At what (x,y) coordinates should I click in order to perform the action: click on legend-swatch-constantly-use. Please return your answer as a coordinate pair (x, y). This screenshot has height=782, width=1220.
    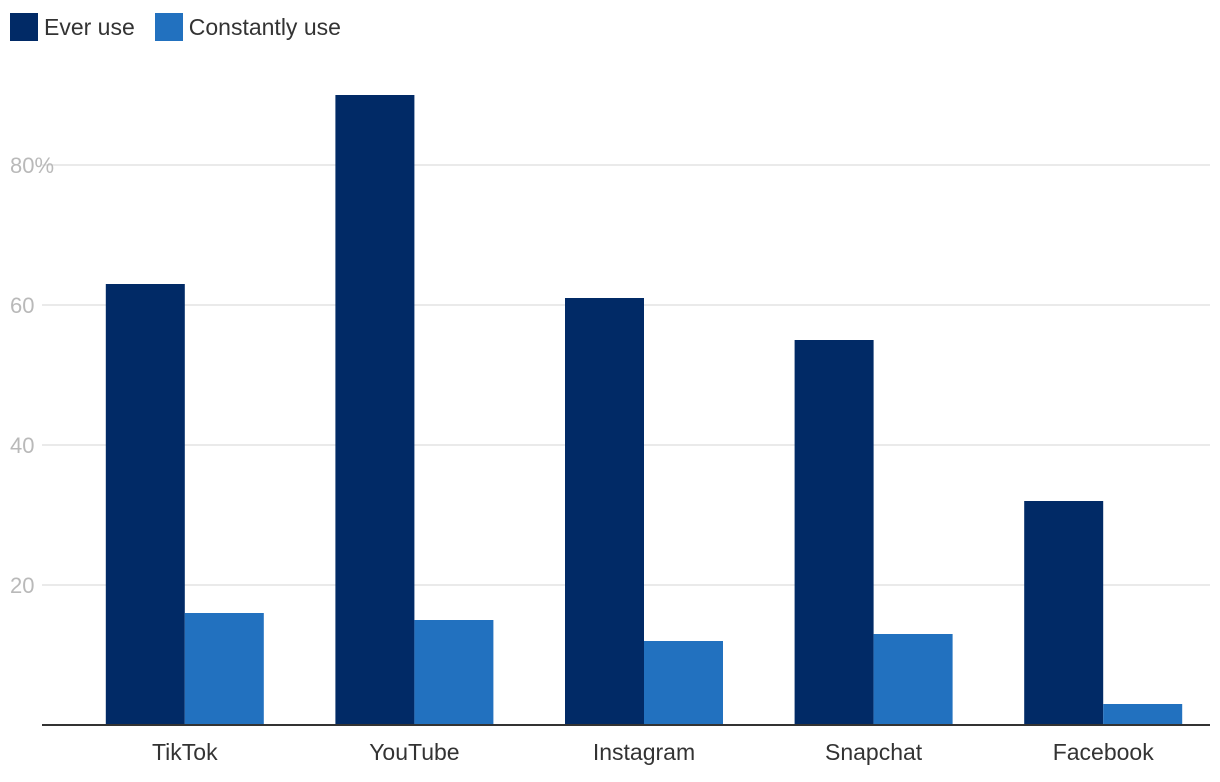
    Looking at the image, I should click on (168, 27).